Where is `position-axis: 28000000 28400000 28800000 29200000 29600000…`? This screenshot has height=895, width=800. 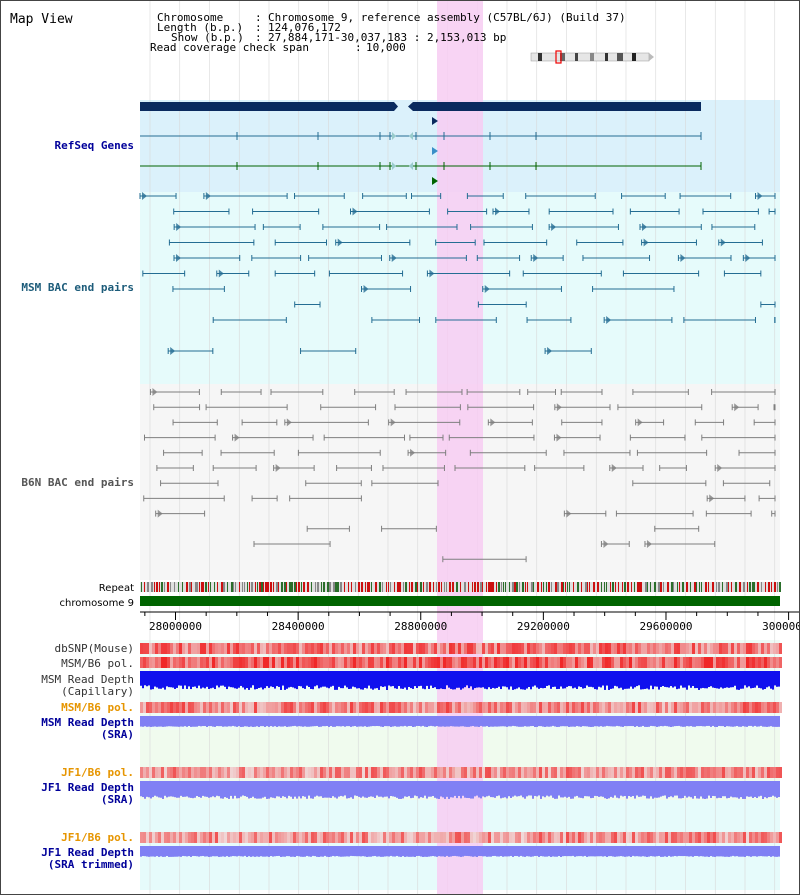 position-axis: 28000000 28400000 28800000 29200000 29600000… is located at coordinates (470, 622).